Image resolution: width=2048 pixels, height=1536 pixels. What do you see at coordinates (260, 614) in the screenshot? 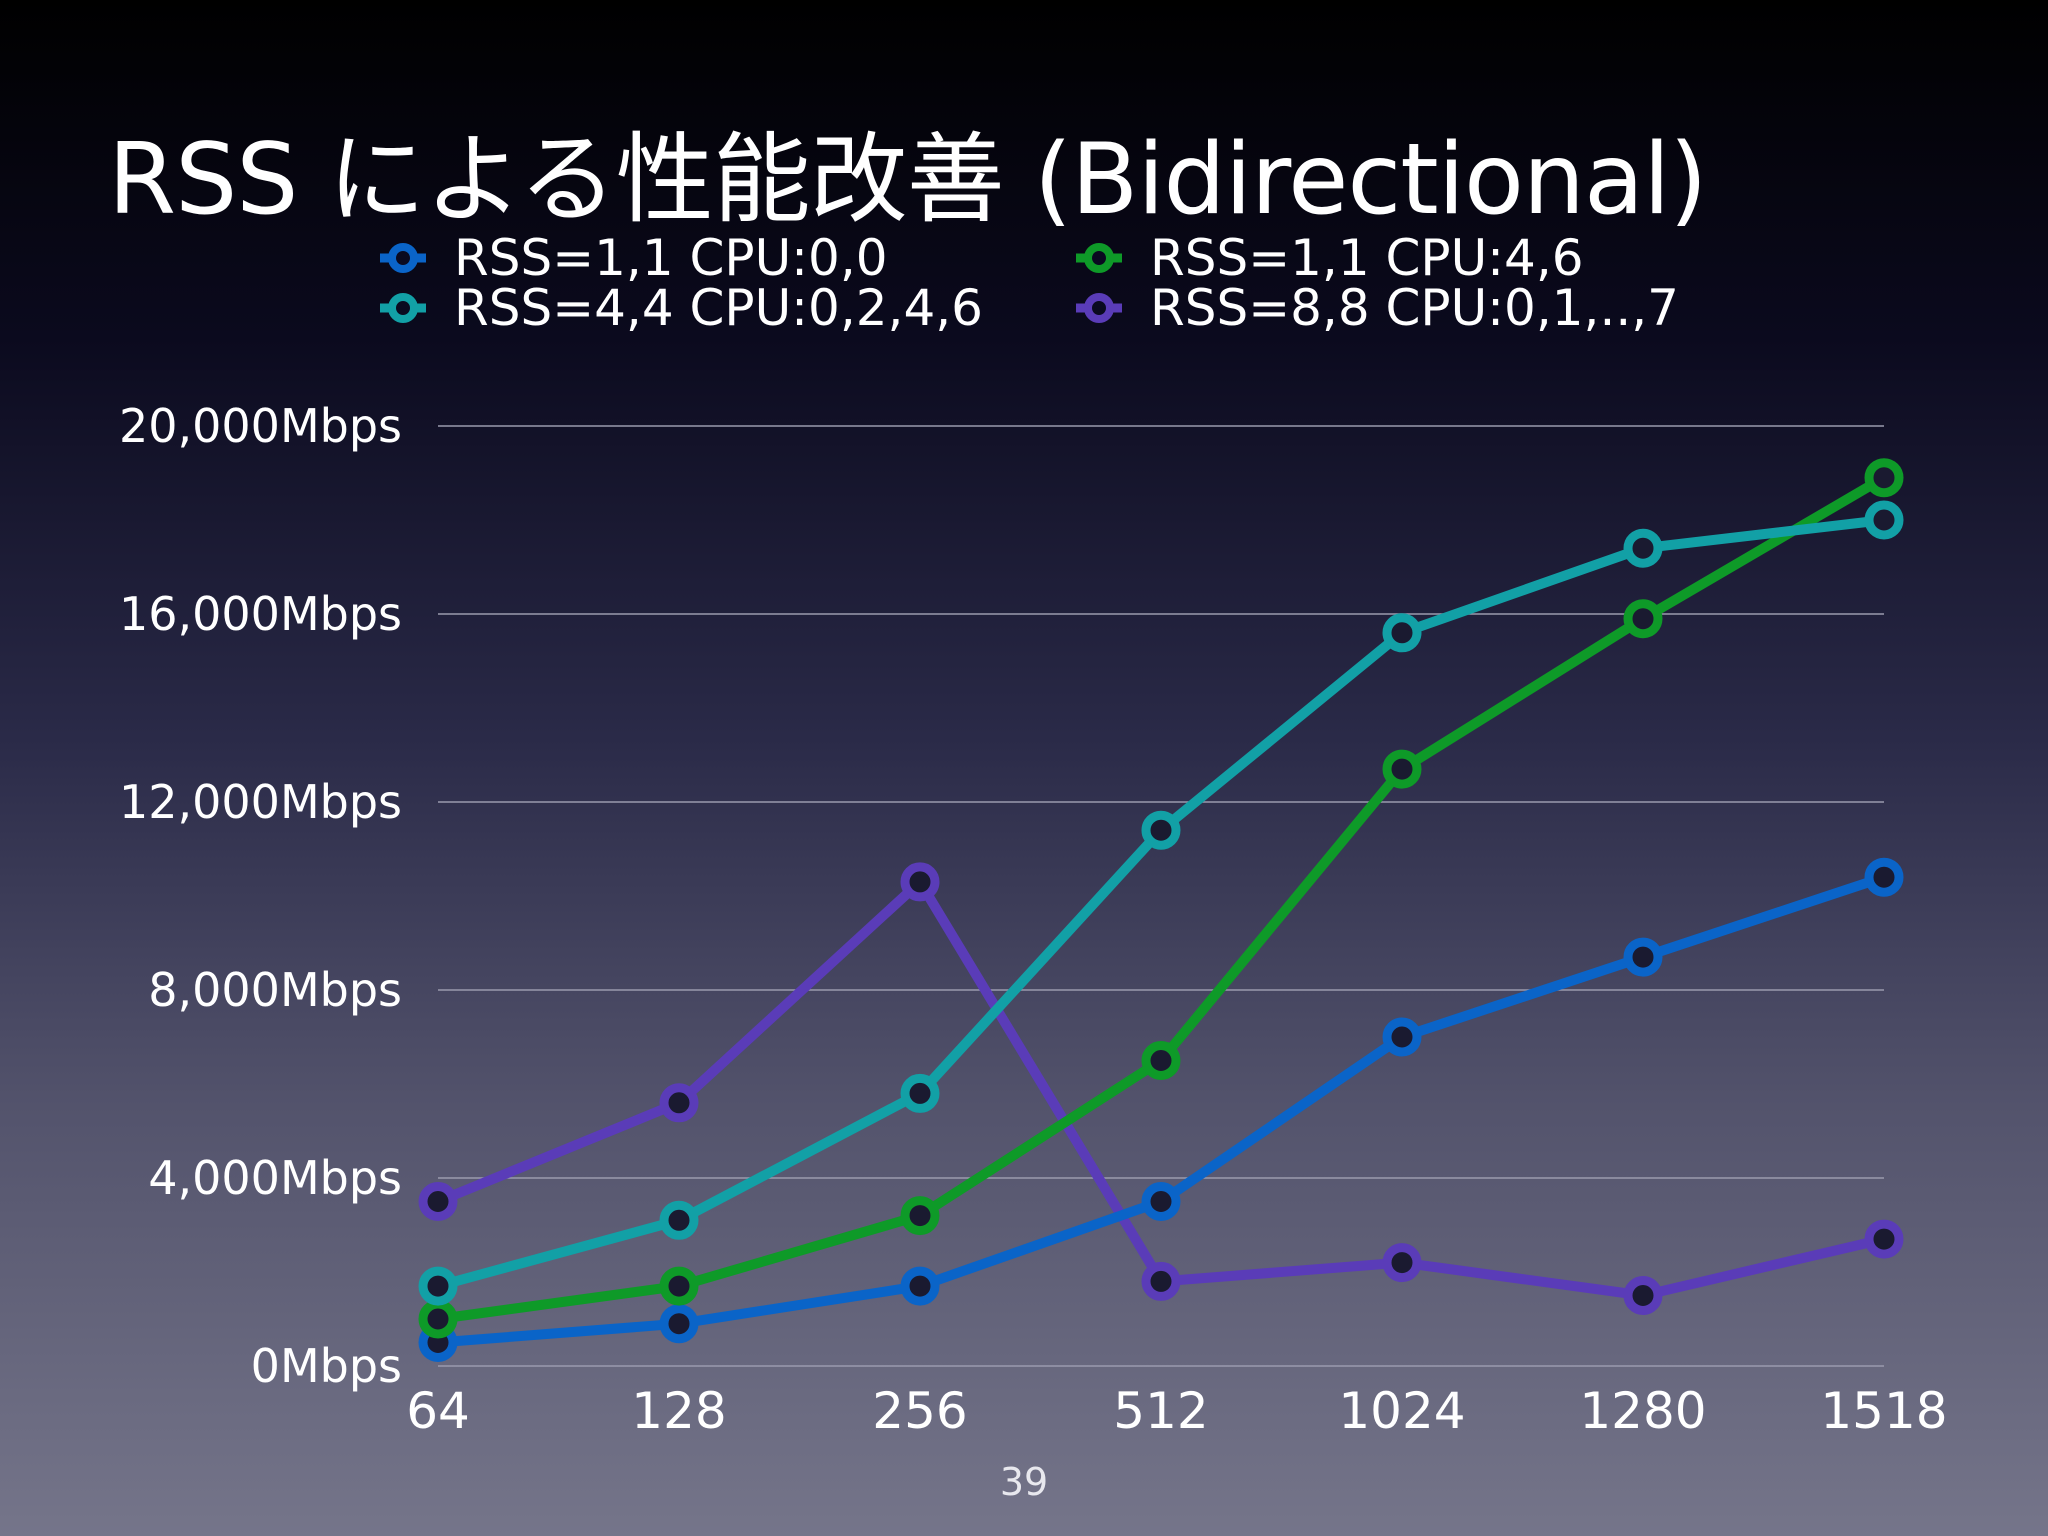
I see `y-tick-label: 16,000Mbps` at bounding box center [260, 614].